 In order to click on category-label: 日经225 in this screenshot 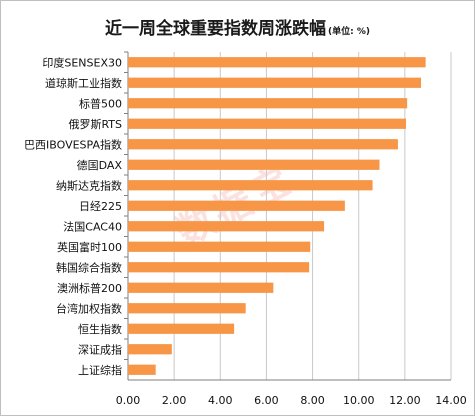, I will do `click(100, 206)`.